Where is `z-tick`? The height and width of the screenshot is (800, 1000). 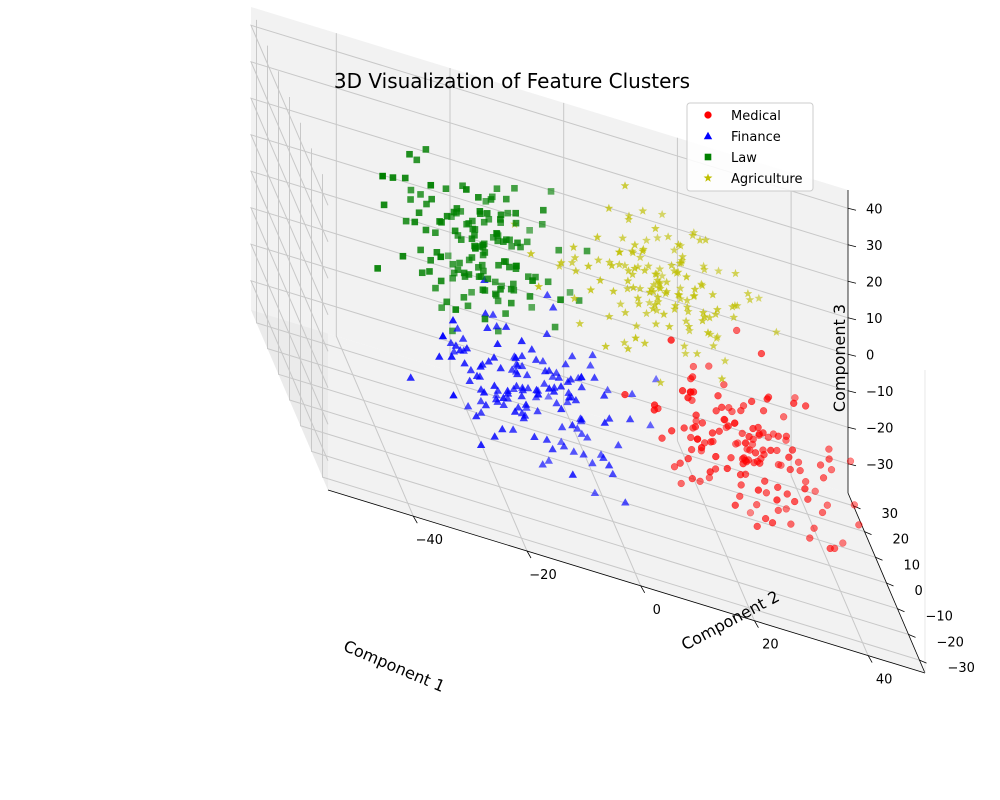 z-tick is located at coordinates (852, 355).